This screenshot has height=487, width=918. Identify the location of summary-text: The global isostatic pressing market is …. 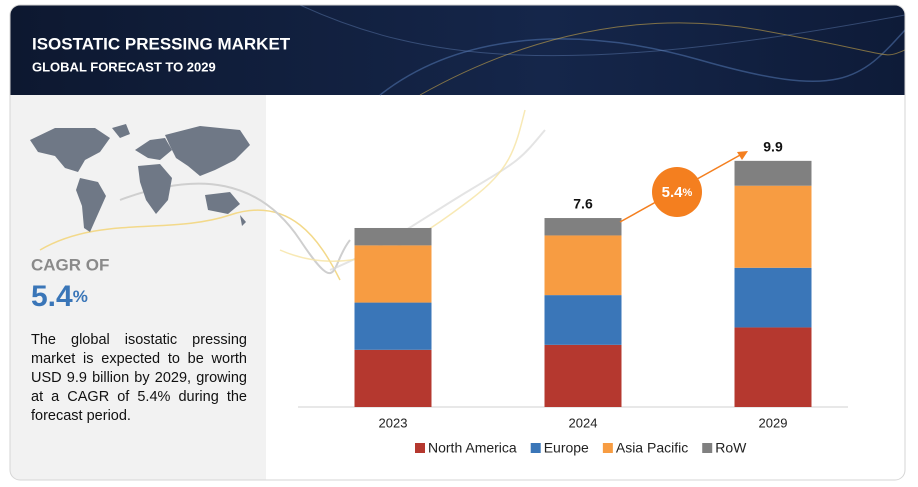
(139, 378).